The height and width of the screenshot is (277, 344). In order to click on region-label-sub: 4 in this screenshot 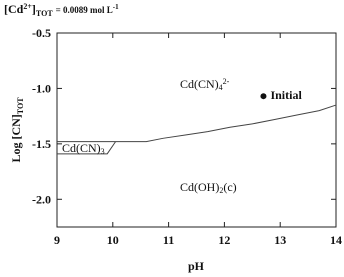, I will do `click(221, 87)`.